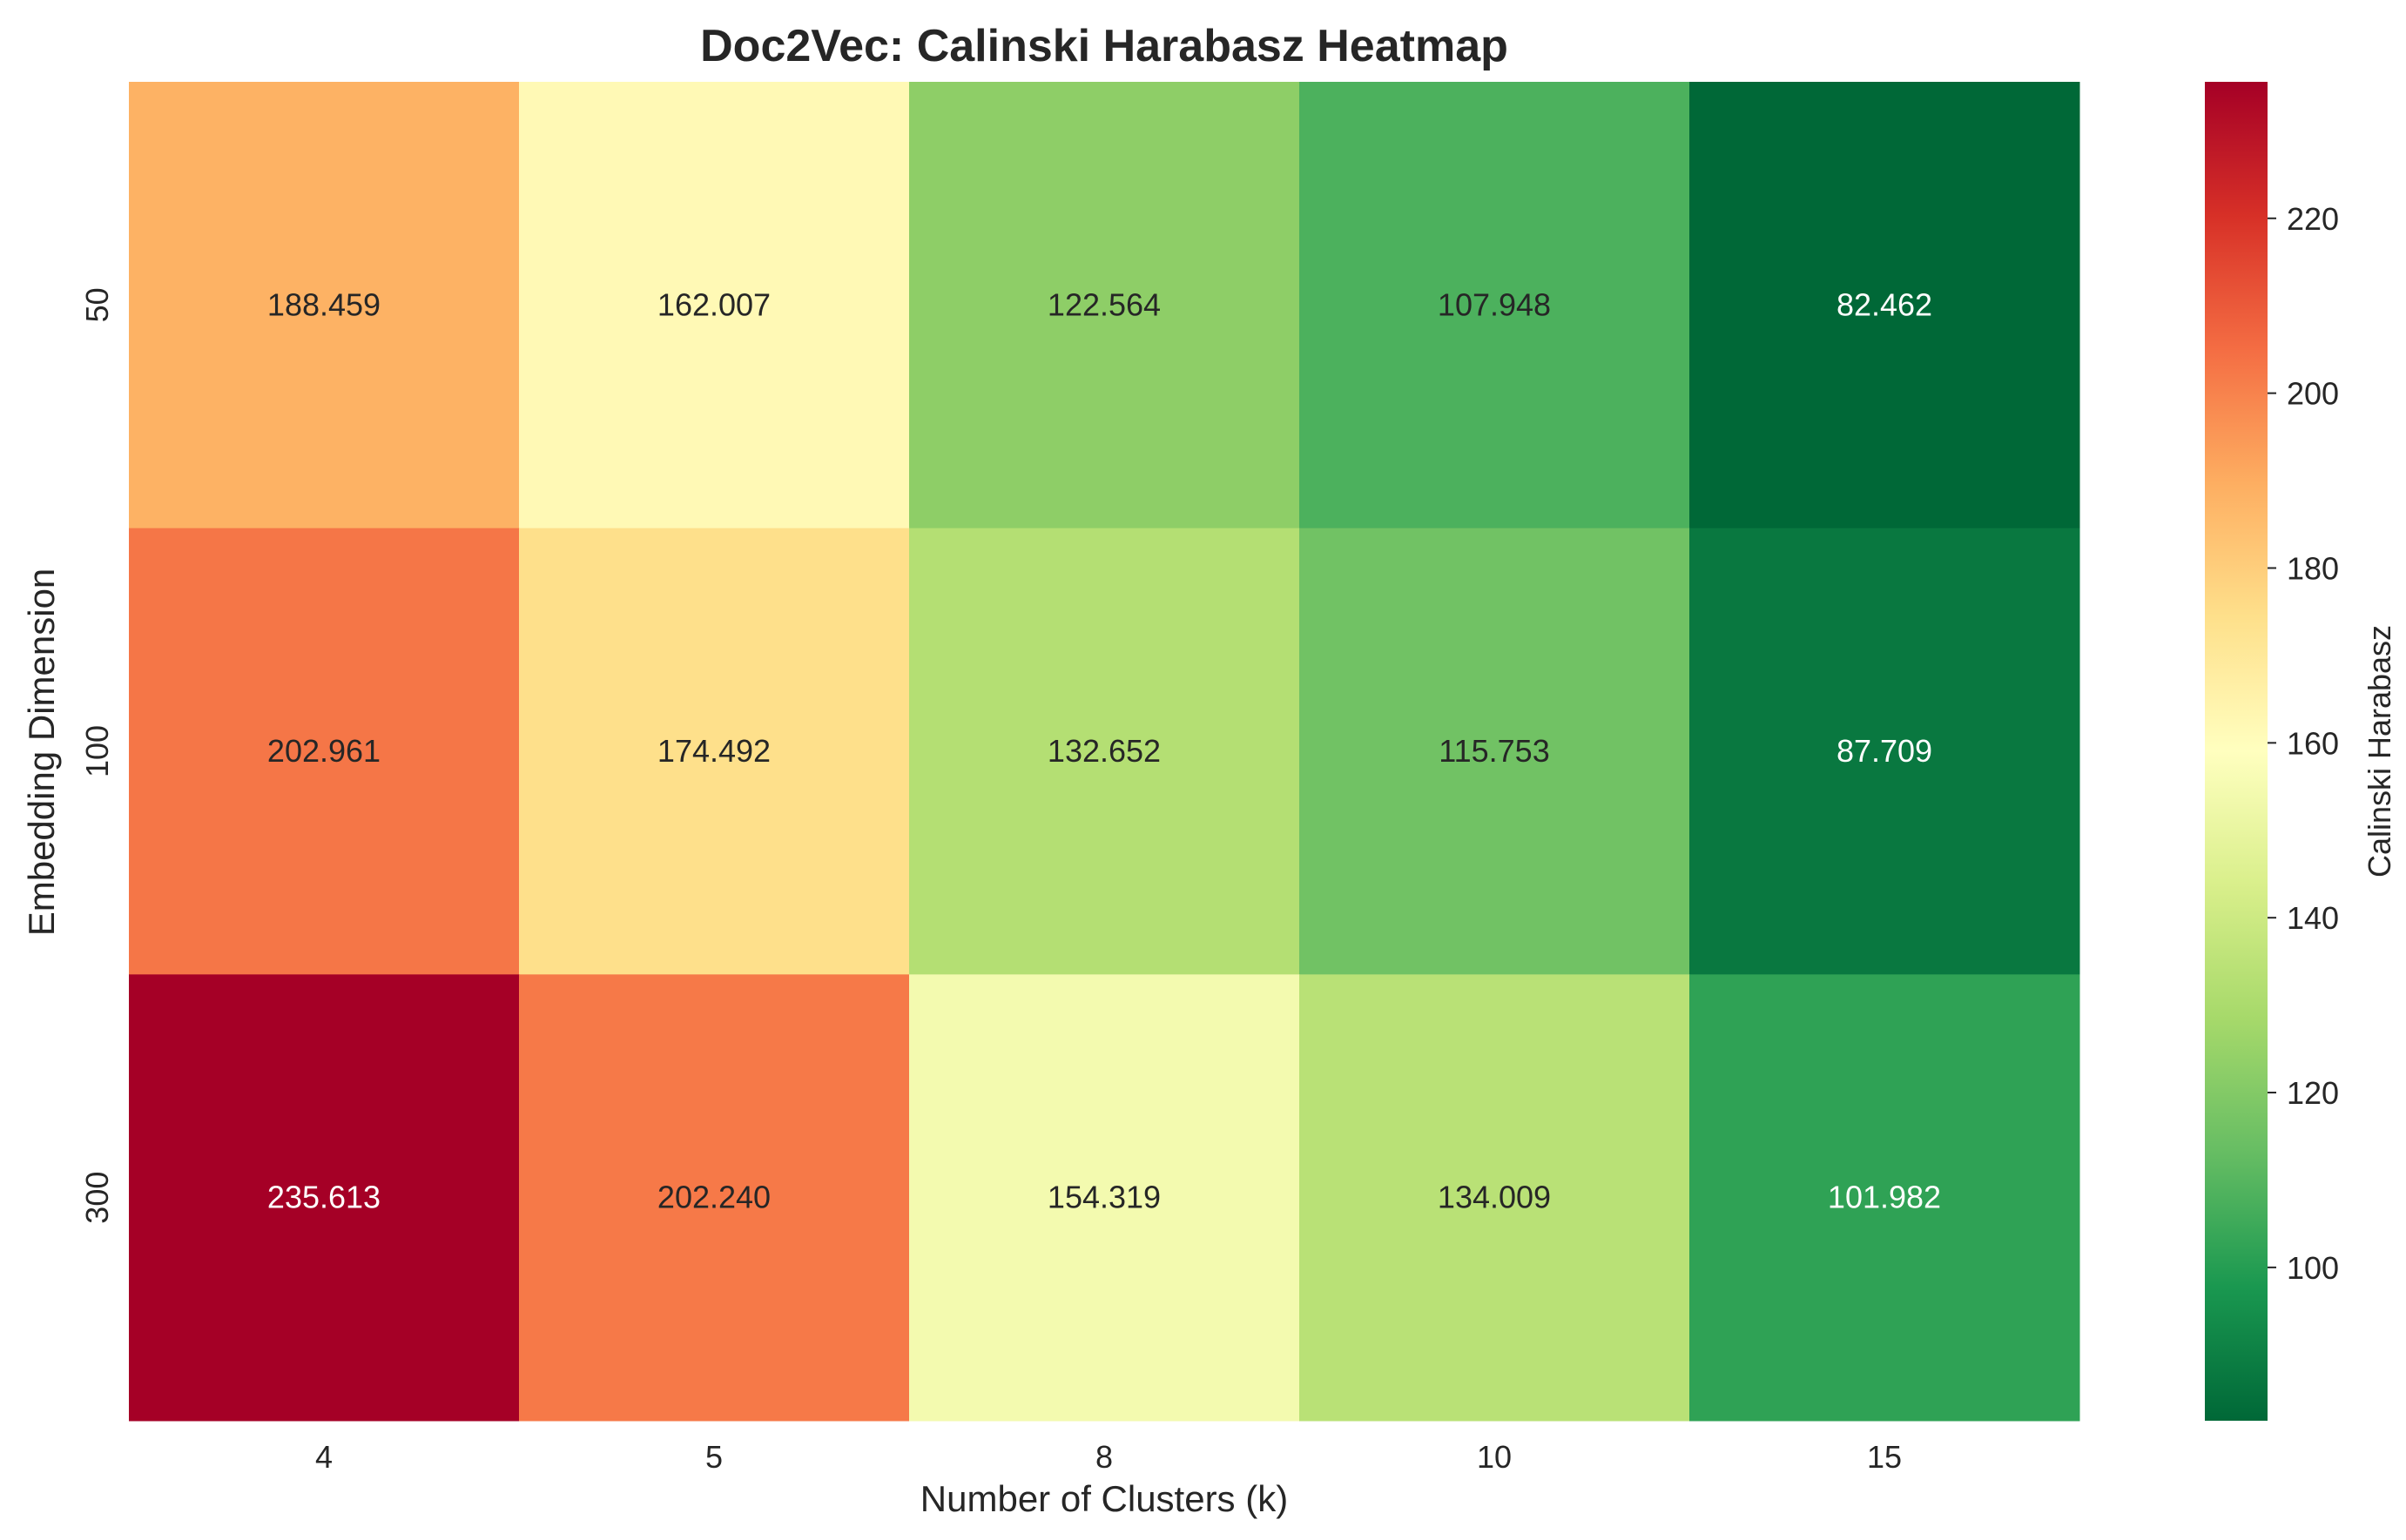  What do you see at coordinates (2313, 743) in the screenshot?
I see `colorbar-tick-label: 160` at bounding box center [2313, 743].